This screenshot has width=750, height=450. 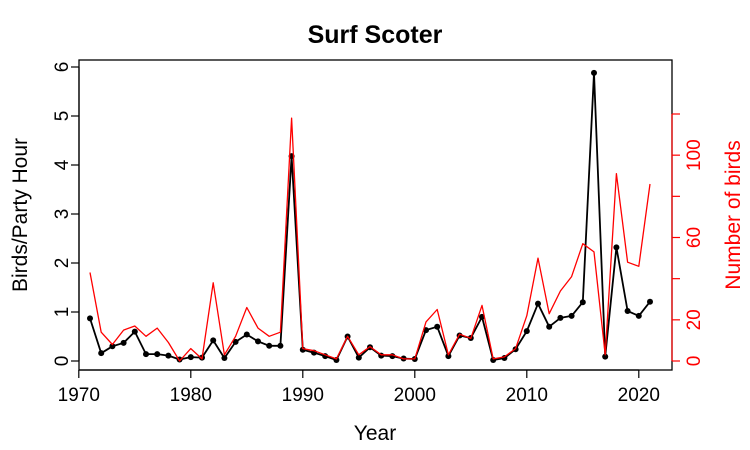 What do you see at coordinates (62, 164) in the screenshot?
I see `y-tick-label: 4` at bounding box center [62, 164].